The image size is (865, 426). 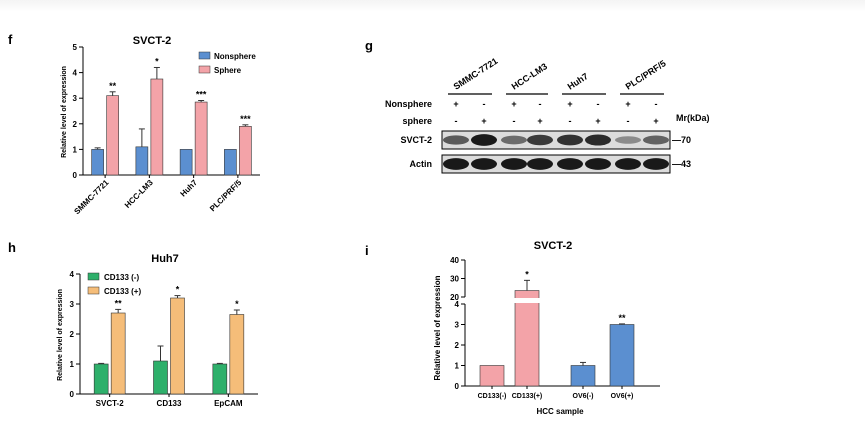 What do you see at coordinates (681, 140) in the screenshot?
I see `mw-label-svct-2: —70` at bounding box center [681, 140].